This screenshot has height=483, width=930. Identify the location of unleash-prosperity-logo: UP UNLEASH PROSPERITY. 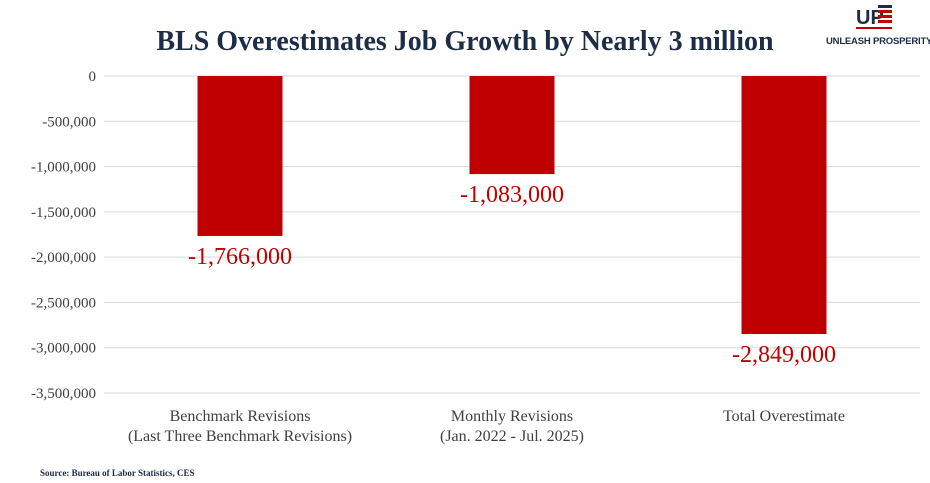
(878, 26).